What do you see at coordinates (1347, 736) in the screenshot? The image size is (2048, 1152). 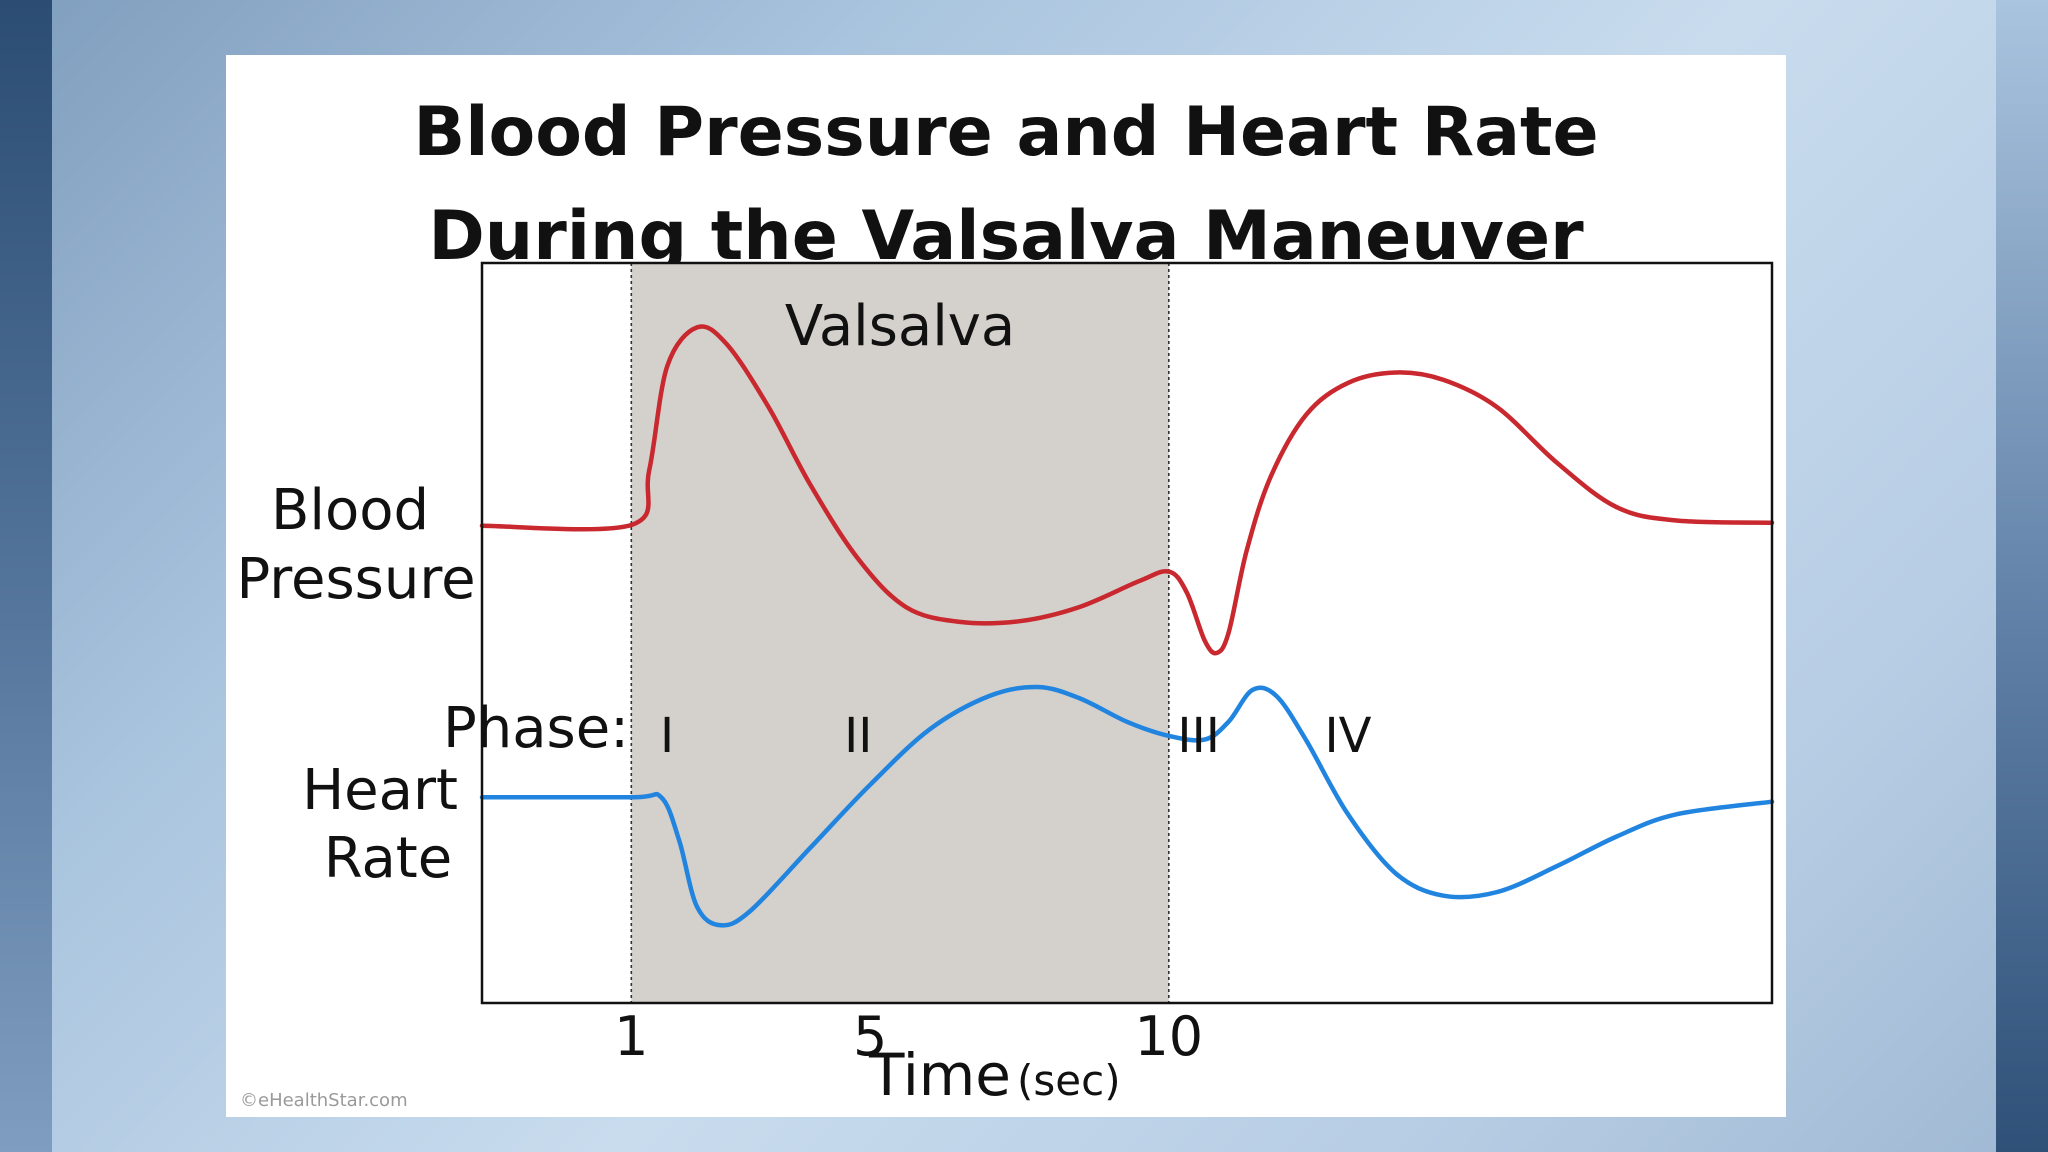 I see `phase-iv-label: IV` at bounding box center [1347, 736].